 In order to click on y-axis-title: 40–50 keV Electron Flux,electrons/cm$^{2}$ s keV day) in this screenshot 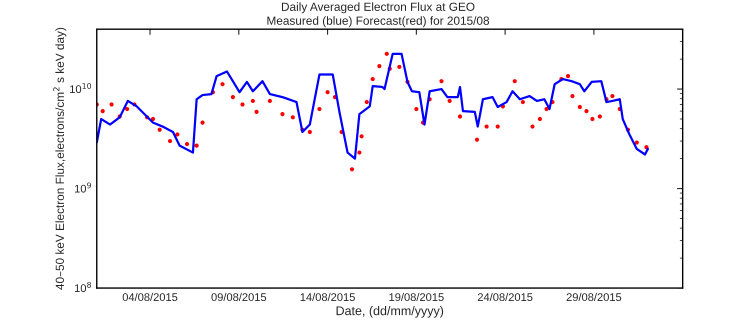, I will do `click(59, 159)`.